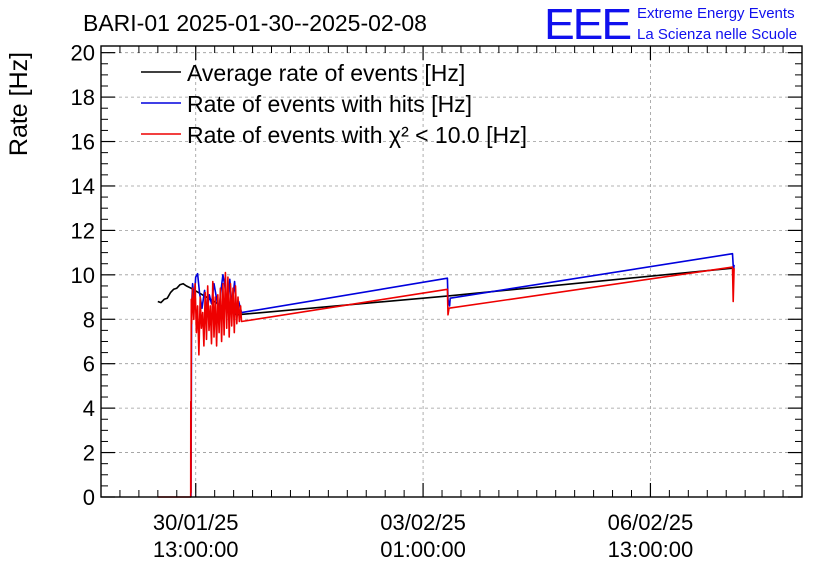  What do you see at coordinates (89, 364) in the screenshot?
I see `y-tick-label: 6` at bounding box center [89, 364].